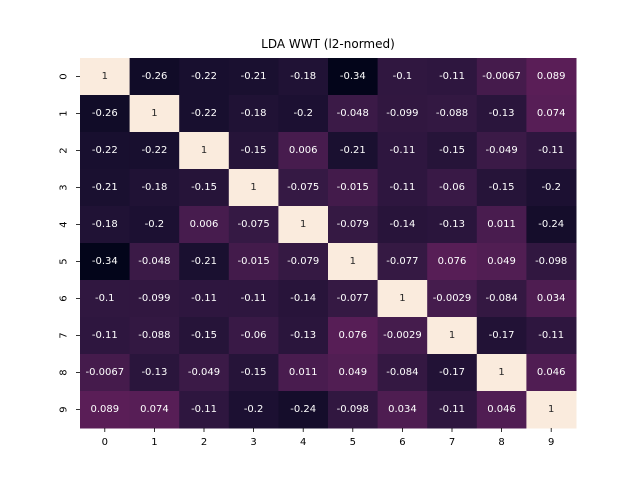  I want to click on y-tick-label: 6, so click(64, 298).